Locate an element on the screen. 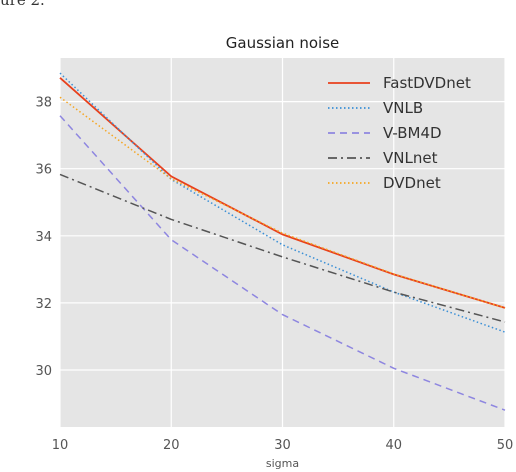  x-axis-label: sigma is located at coordinates (282, 463).